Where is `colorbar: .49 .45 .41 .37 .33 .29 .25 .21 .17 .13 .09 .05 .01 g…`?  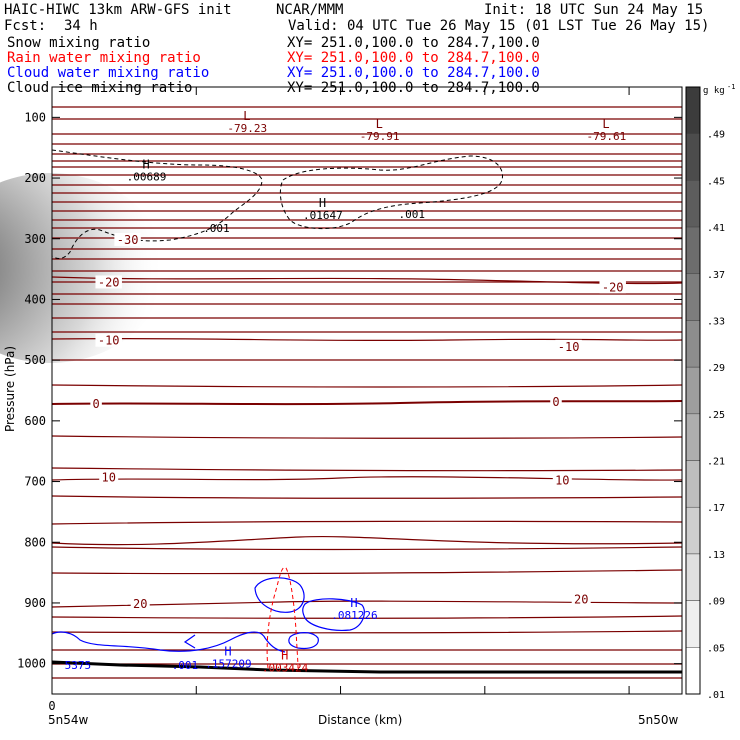 colorbar: .49 .45 .41 .37 .33 .29 .25 .21 .17 .13 .09 .05 .01 g… is located at coordinates (710, 392).